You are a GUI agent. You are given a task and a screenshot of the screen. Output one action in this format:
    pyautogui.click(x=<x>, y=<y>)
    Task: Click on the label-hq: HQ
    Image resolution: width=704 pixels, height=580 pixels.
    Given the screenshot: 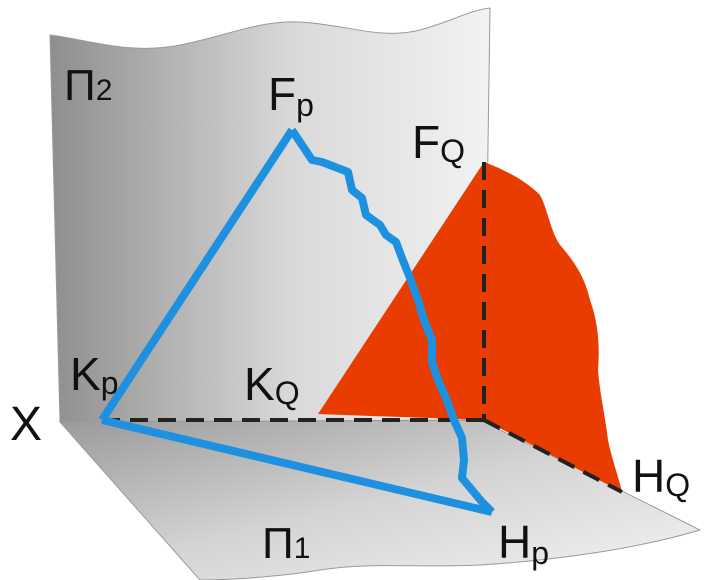 What is the action you would take?
    pyautogui.click(x=661, y=476)
    